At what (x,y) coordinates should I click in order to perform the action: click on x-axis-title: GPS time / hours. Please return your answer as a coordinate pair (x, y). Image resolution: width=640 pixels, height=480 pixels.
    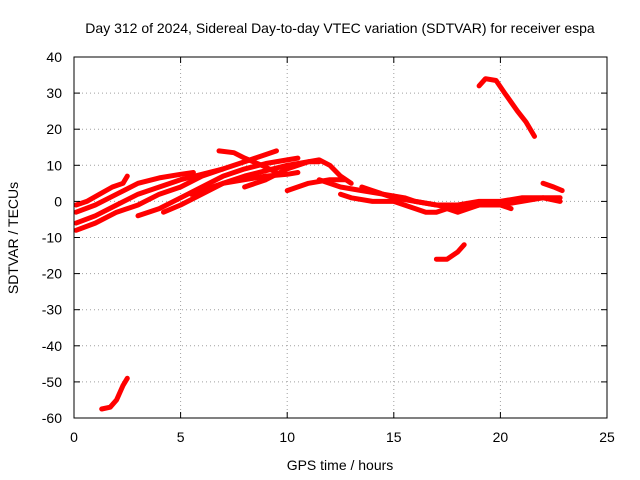
    Looking at the image, I should click on (340, 465).